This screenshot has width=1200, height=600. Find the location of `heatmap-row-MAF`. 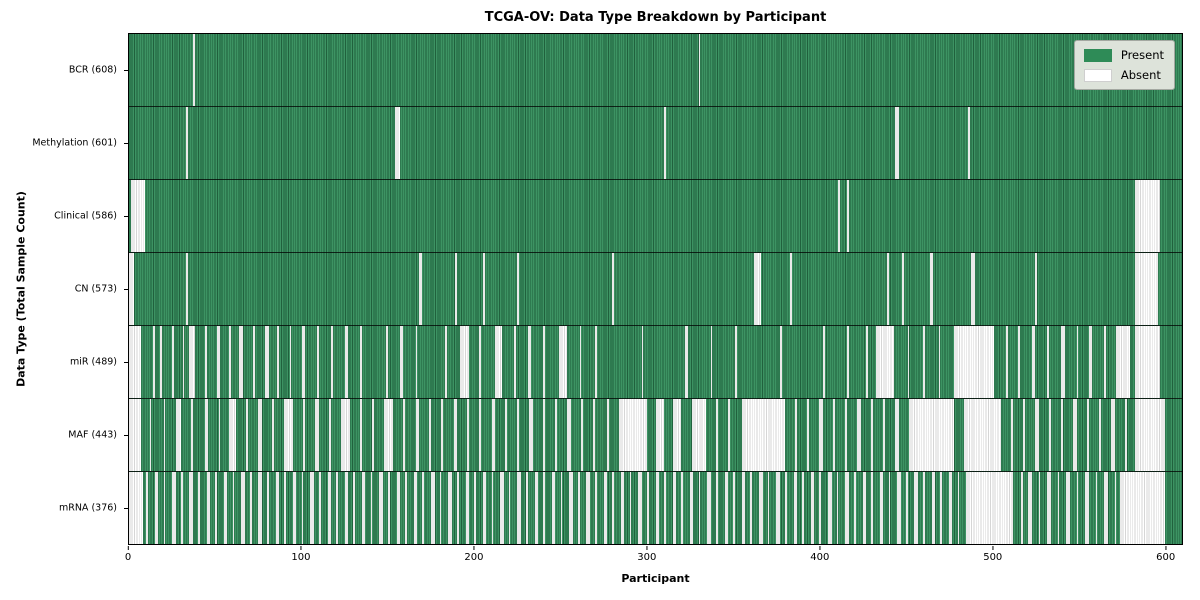

heatmap-row-MAF is located at coordinates (655, 434).